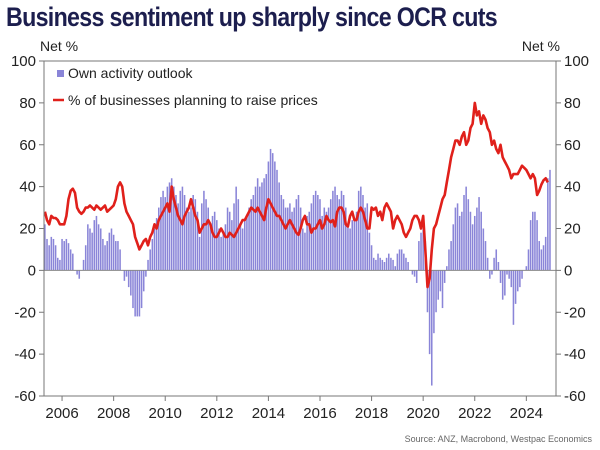  Describe the element at coordinates (130, 73) in the screenshot. I see `legend-label-own-activity: Own activity outlook` at that location.